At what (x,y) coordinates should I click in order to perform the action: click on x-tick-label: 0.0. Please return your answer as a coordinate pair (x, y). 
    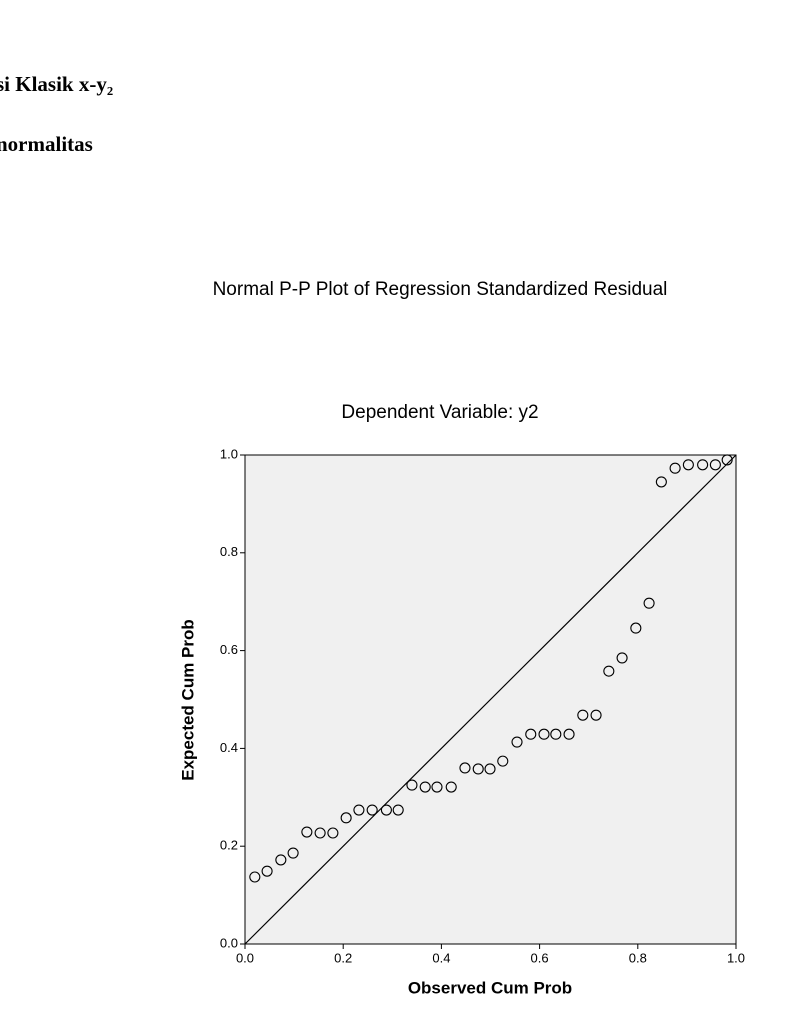
    Looking at the image, I should click on (245, 957).